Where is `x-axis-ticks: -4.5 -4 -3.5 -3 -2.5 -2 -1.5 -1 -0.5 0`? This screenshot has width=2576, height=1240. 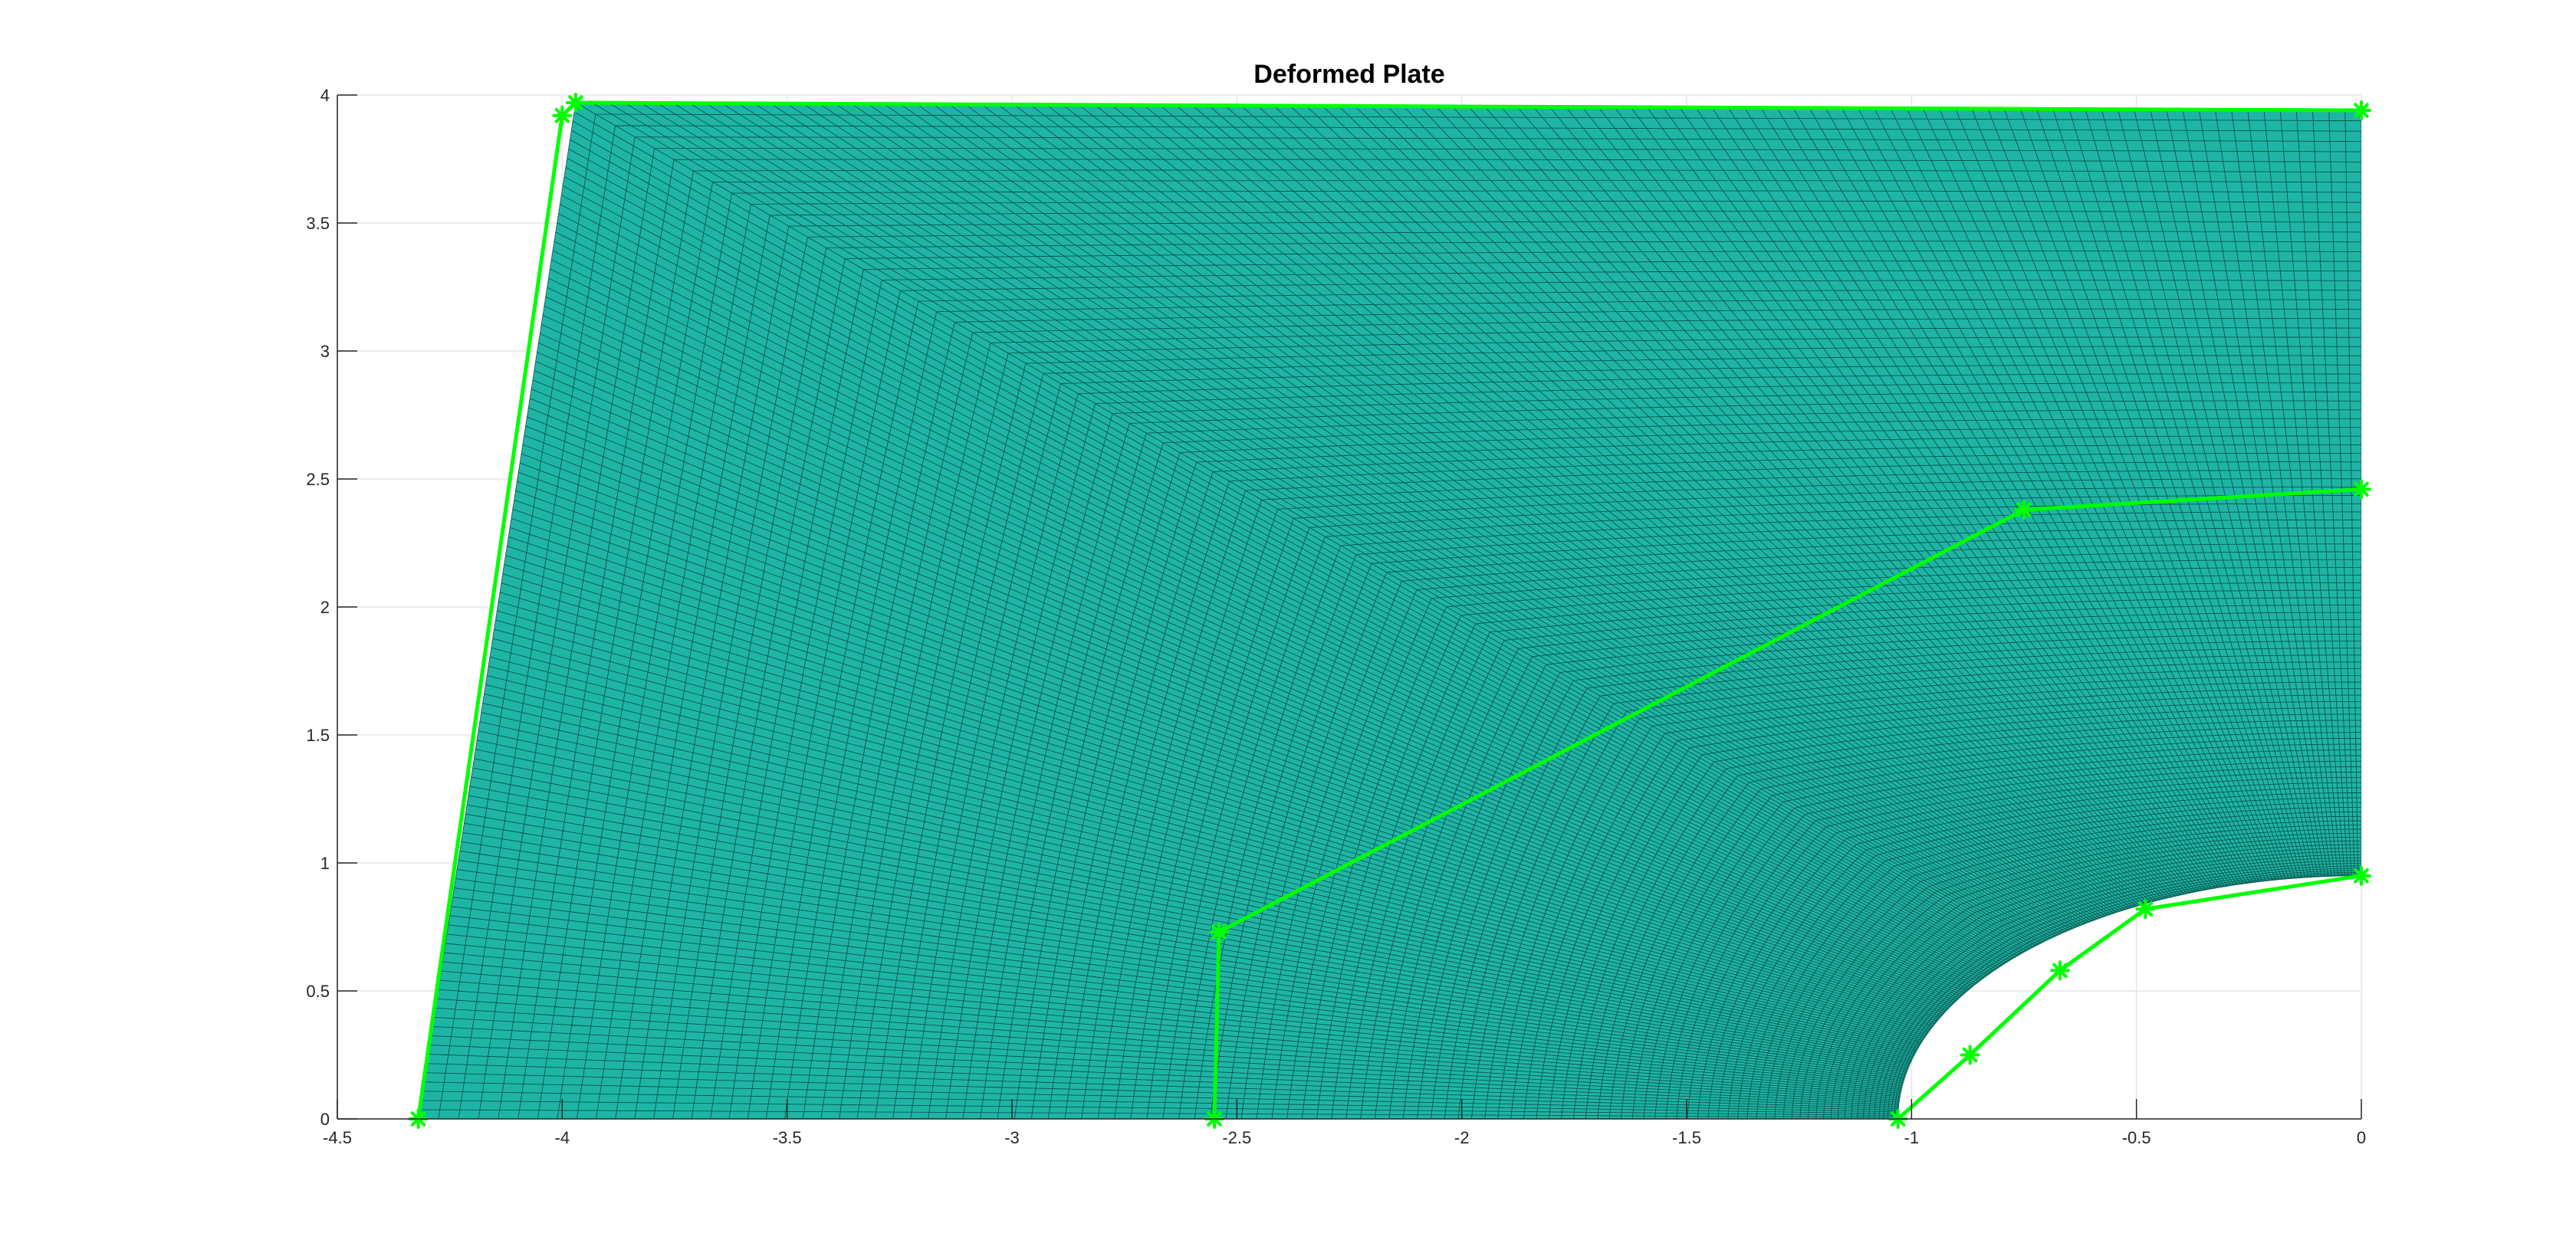
x-axis-ticks: -4.5 -4 -3.5 -3 -2.5 -2 -1.5 -1 -0.5 0 is located at coordinates (1344, 1123).